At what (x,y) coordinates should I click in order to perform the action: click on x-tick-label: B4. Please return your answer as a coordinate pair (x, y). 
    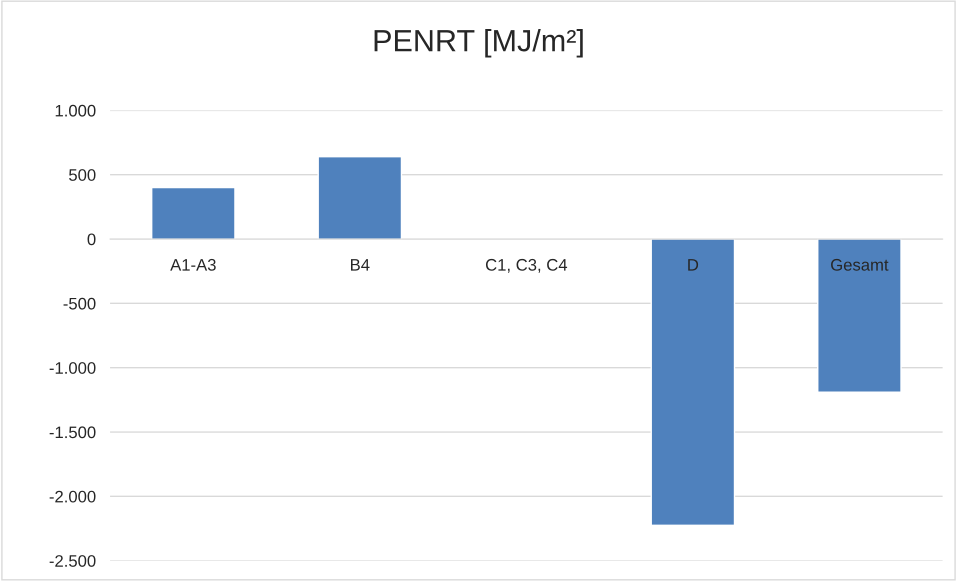
    Looking at the image, I should click on (360, 265).